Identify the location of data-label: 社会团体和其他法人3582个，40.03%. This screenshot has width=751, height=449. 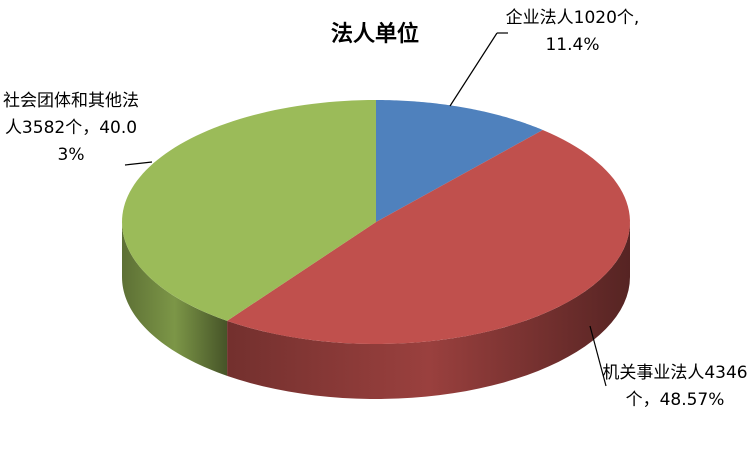
(71, 128).